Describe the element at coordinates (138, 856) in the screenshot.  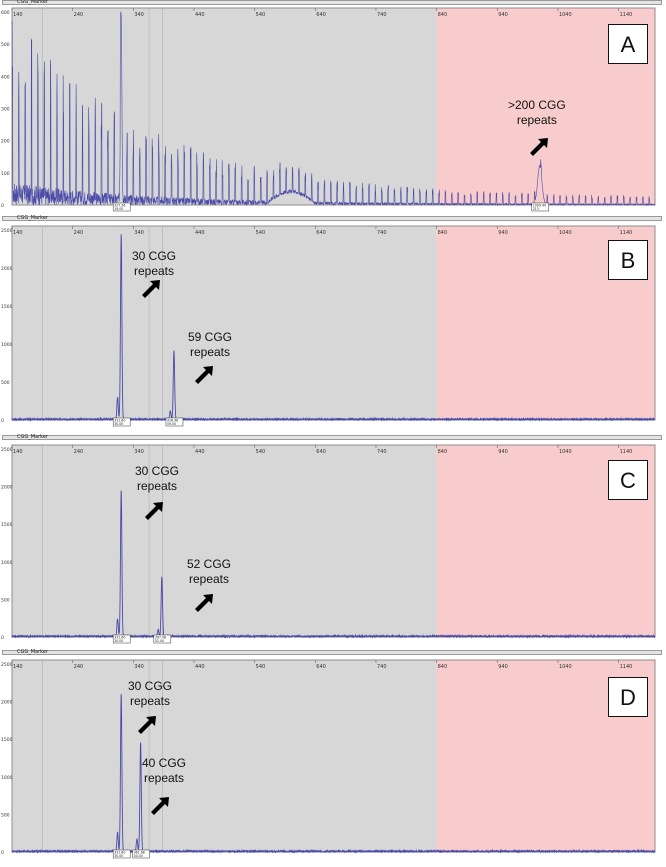
I see `peak-label-text: 40.00` at that location.